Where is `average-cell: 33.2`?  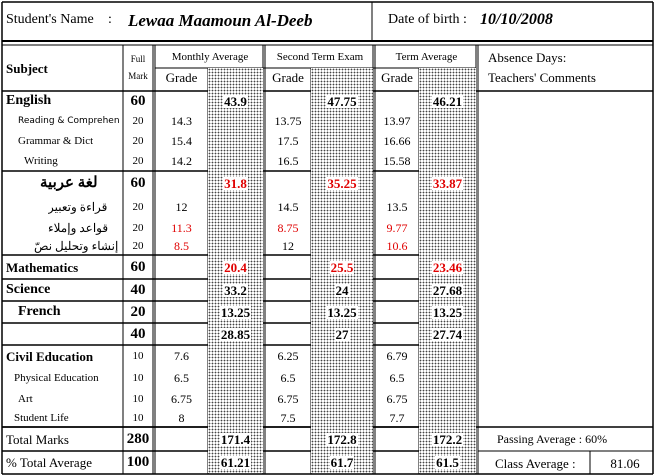 average-cell: 33.2 is located at coordinates (235, 290).